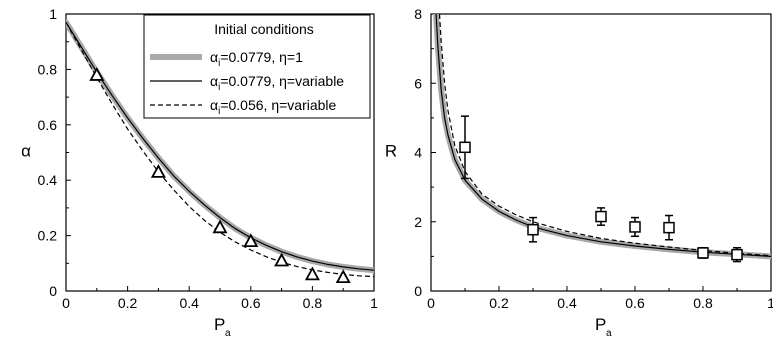  What do you see at coordinates (418, 14) in the screenshot?
I see `y-tick-label: 8` at bounding box center [418, 14].